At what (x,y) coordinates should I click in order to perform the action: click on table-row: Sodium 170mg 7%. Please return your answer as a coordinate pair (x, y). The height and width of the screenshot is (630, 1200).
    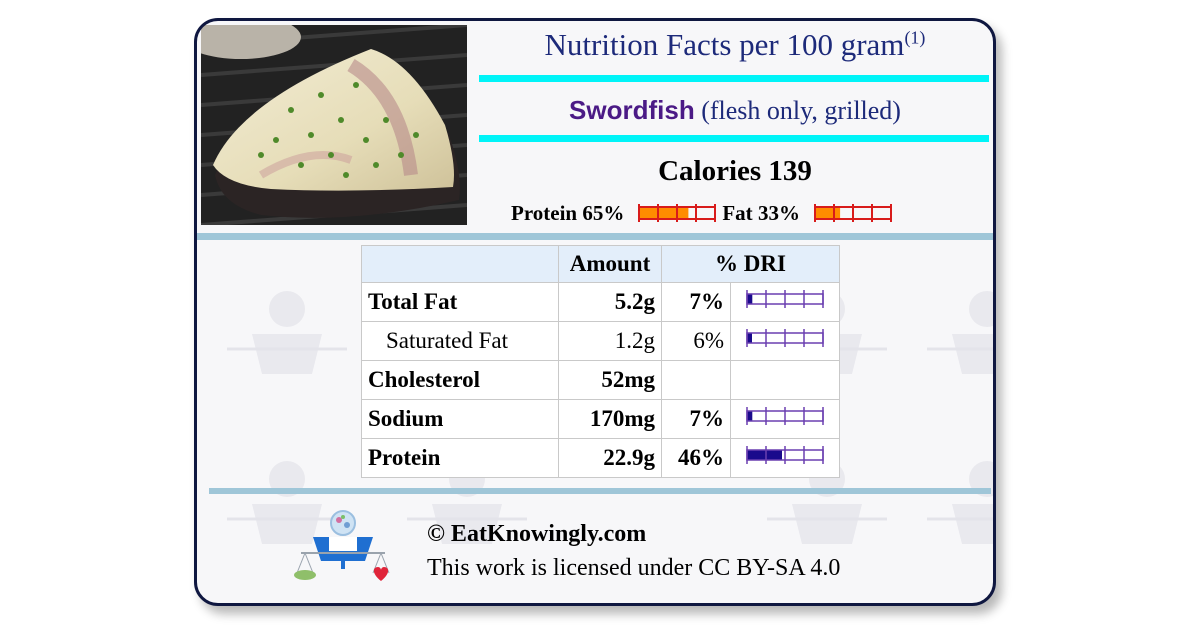
    Looking at the image, I should click on (600, 419).